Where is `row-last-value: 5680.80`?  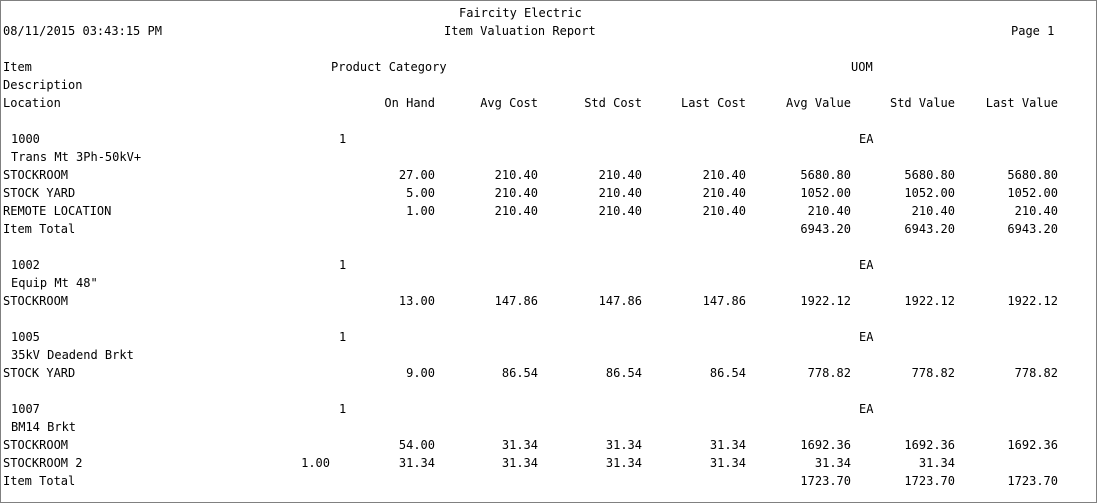
row-last-value: 5680.80 is located at coordinates (1032, 175).